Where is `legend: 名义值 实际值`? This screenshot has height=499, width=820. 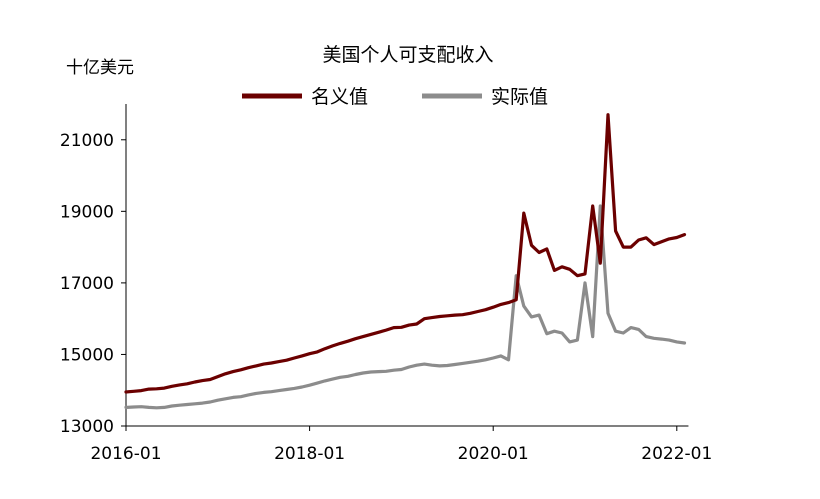 legend: 名义值 实际值 is located at coordinates (395, 97).